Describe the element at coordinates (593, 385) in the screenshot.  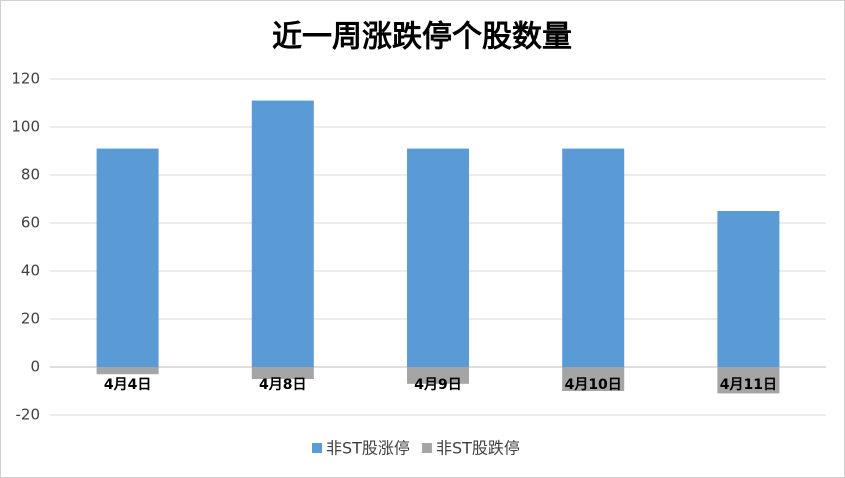
I see `x-tick-label: 4月10日` at that location.